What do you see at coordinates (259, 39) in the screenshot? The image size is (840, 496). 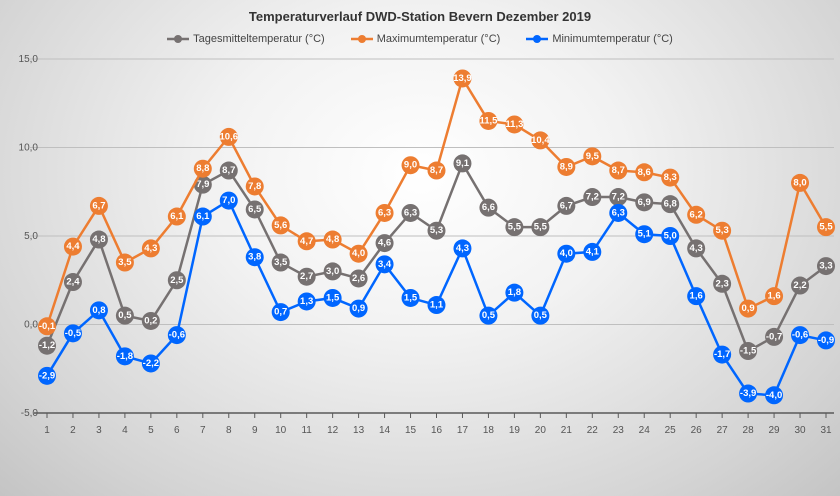 I see `legend-label: Tagesmitteltemperatur (°C)` at bounding box center [259, 39].